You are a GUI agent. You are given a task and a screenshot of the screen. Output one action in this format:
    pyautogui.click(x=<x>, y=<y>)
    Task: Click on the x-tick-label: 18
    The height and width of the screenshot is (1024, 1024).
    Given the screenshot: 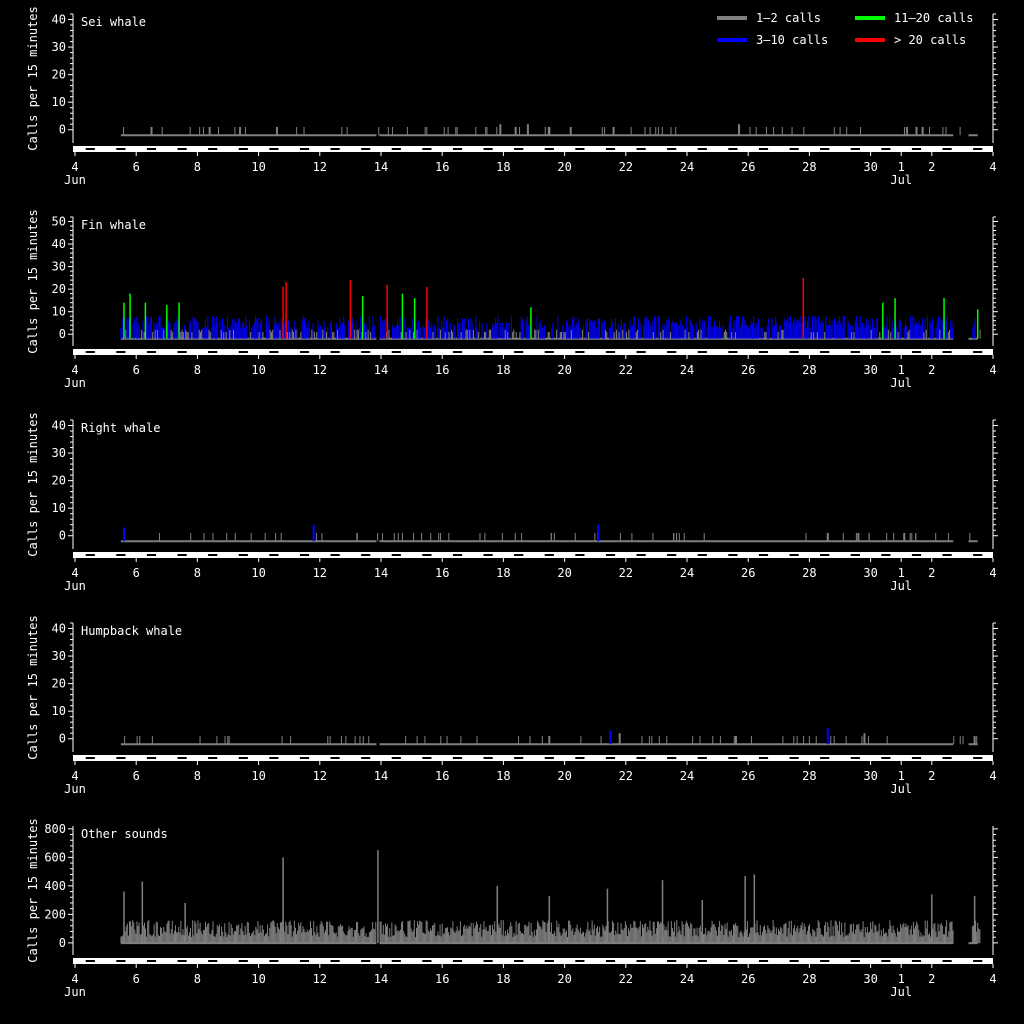 What is the action you would take?
    pyautogui.click(x=503, y=776)
    